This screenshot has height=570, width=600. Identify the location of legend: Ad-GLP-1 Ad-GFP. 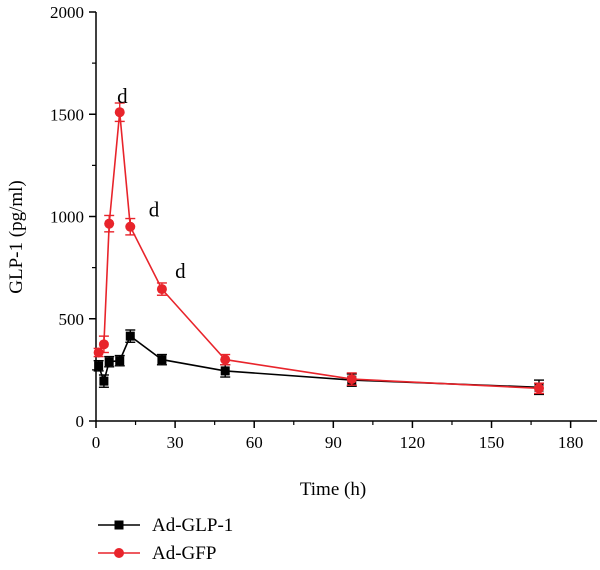
(165, 539).